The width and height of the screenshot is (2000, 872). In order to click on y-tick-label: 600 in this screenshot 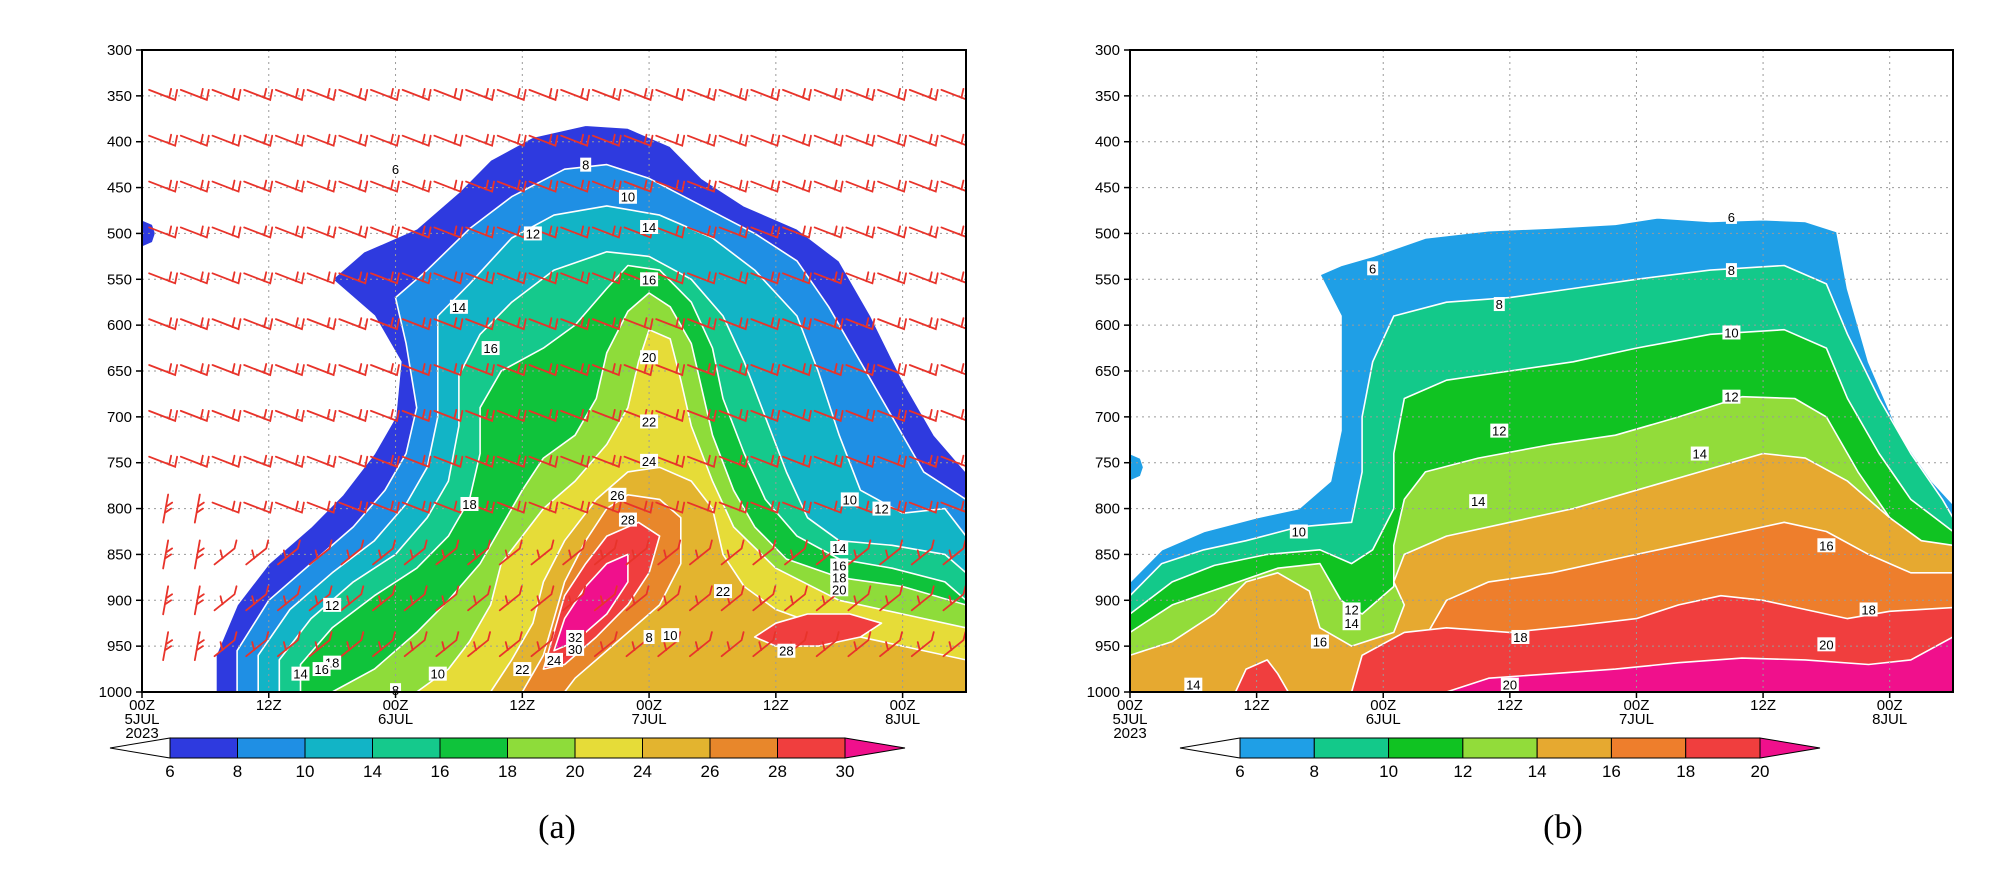, I will do `click(1107, 325)`.